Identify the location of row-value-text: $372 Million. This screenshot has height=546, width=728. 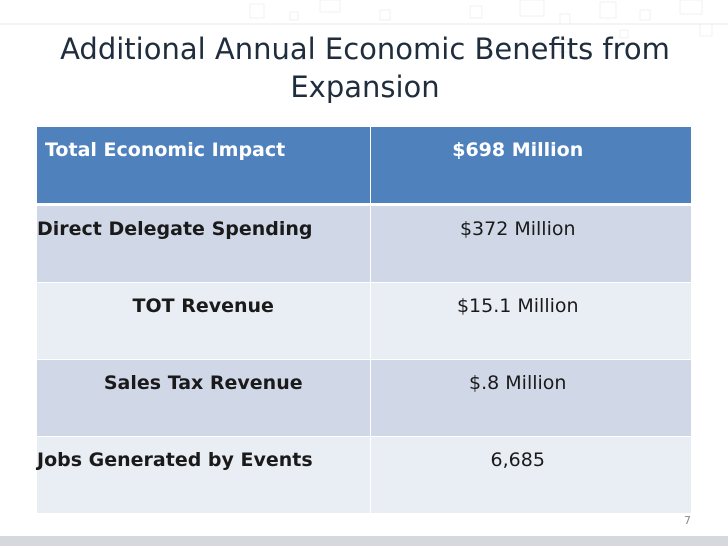
(517, 229).